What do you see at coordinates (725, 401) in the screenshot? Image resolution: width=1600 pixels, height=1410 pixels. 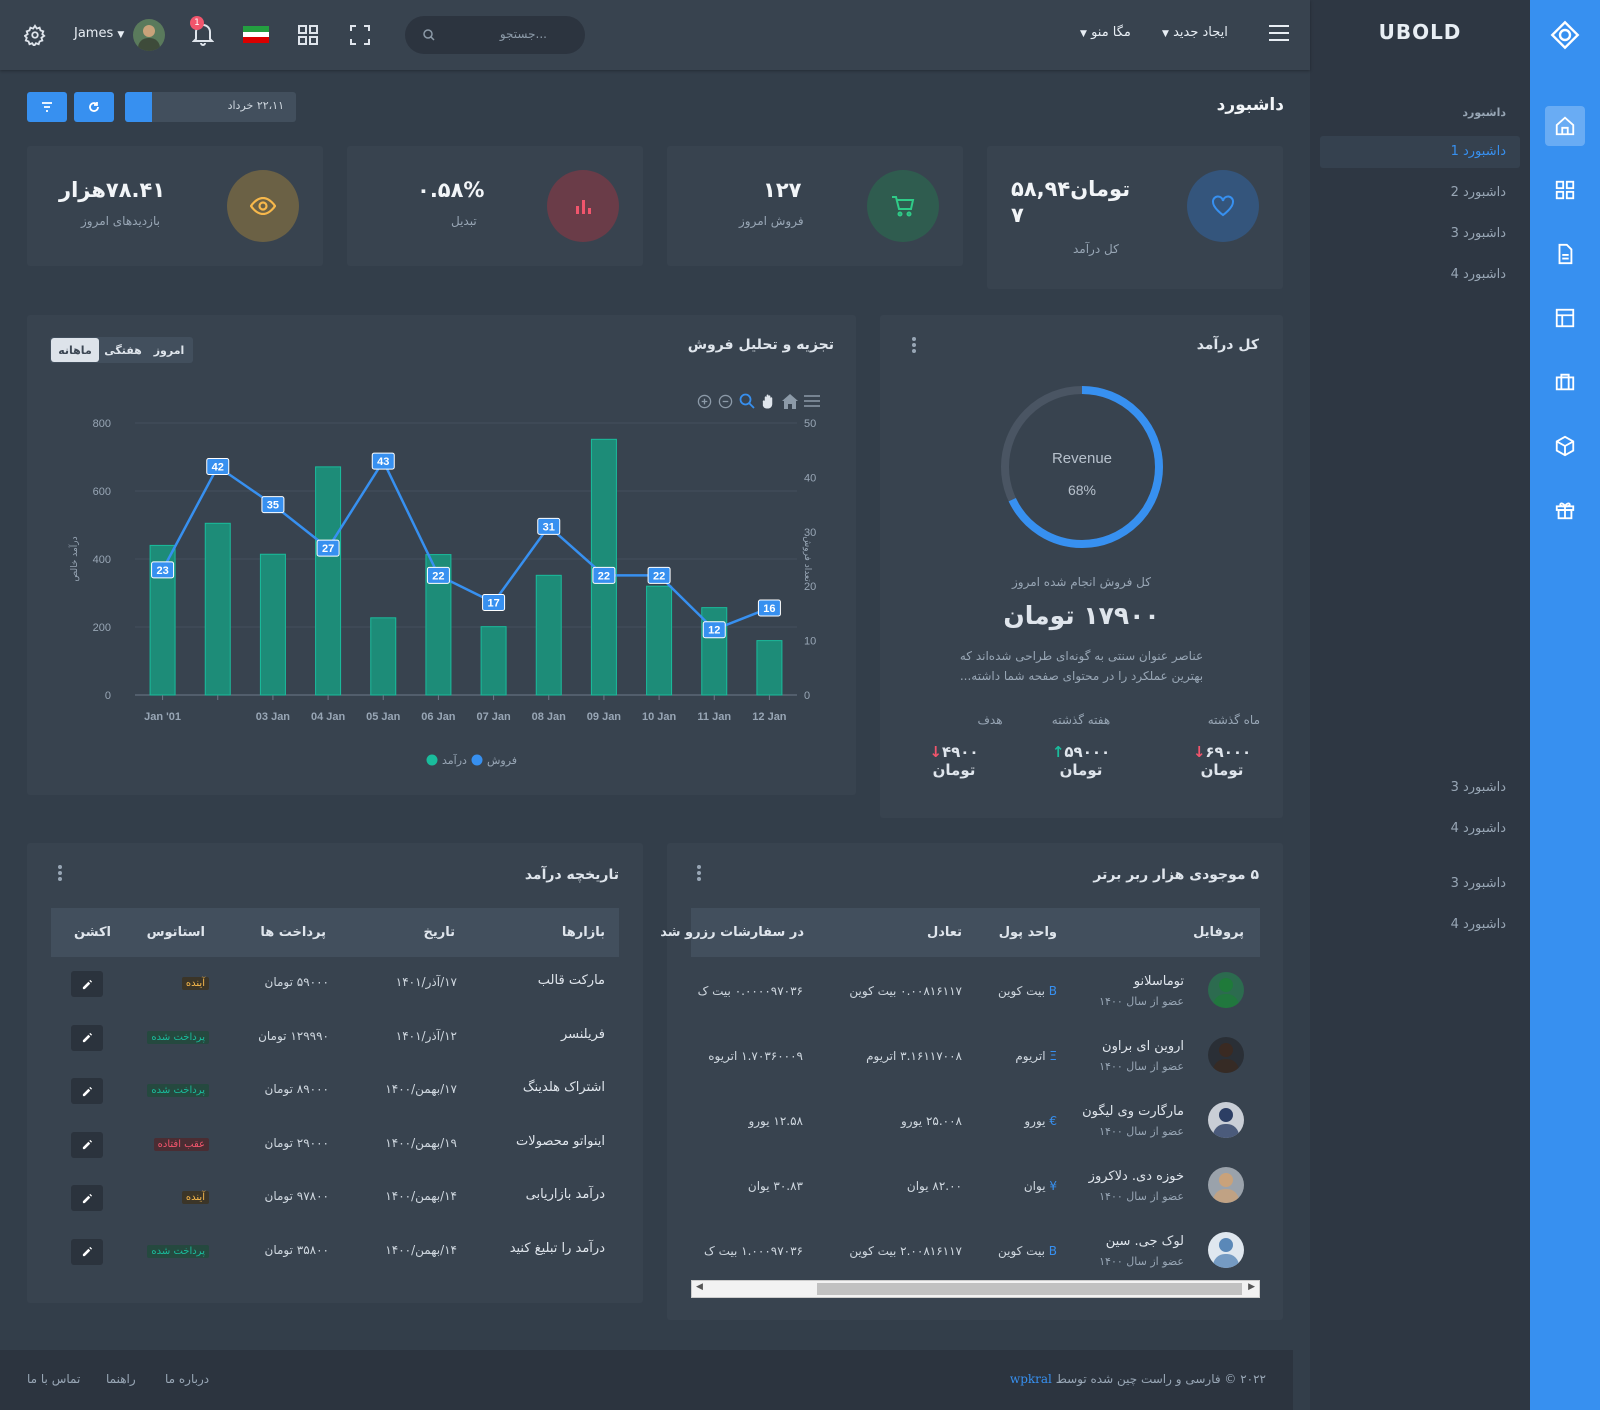 I see `zoom-out-icon` at bounding box center [725, 401].